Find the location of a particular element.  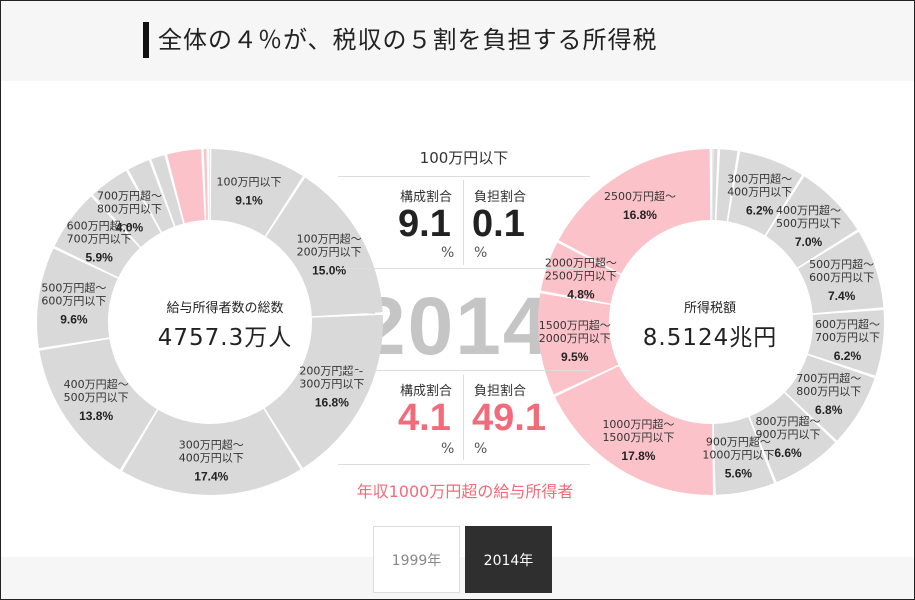

bottom-share-label: 構成割合 is located at coordinates (426, 391).